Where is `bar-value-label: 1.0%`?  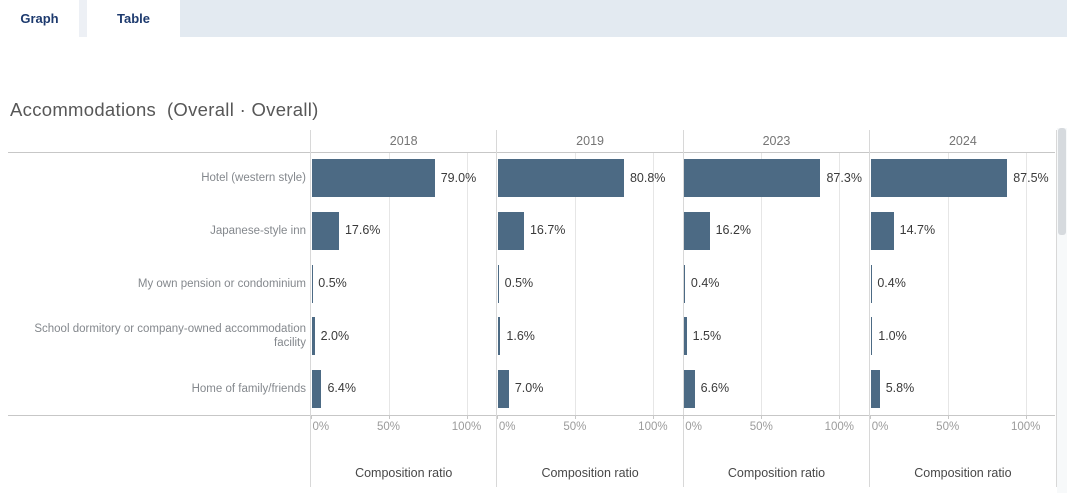 bar-value-label: 1.0% is located at coordinates (892, 335).